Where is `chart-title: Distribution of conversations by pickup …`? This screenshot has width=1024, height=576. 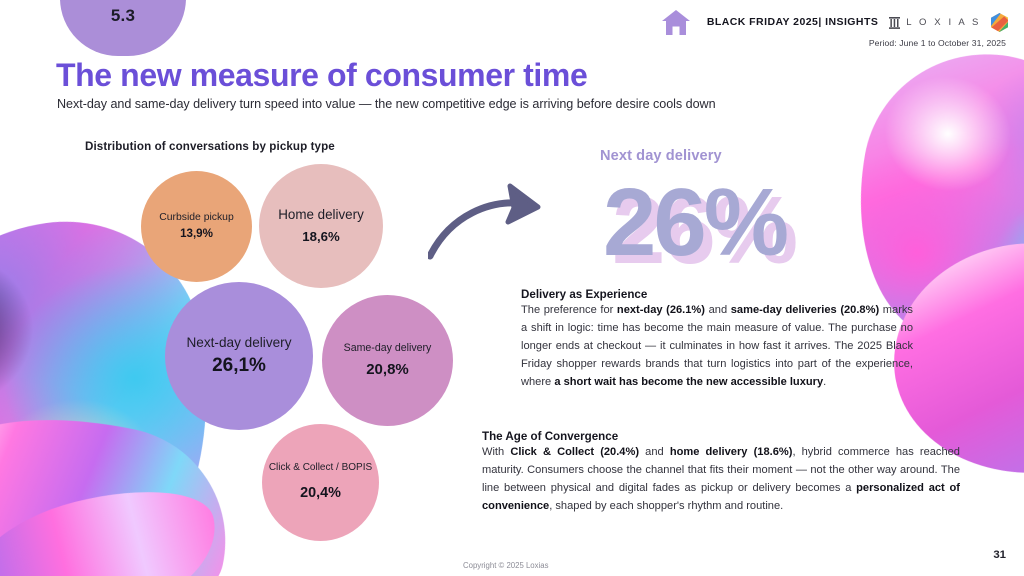
chart-title: Distribution of conversations by pickup … is located at coordinates (210, 146).